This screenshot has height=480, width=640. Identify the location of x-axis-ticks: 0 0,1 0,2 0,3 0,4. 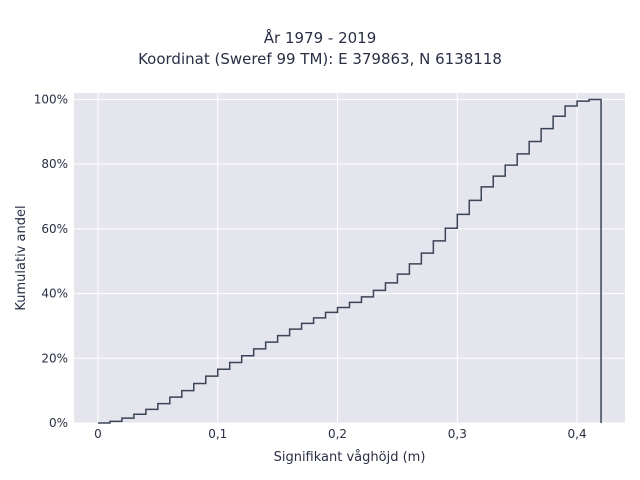
(340, 434).